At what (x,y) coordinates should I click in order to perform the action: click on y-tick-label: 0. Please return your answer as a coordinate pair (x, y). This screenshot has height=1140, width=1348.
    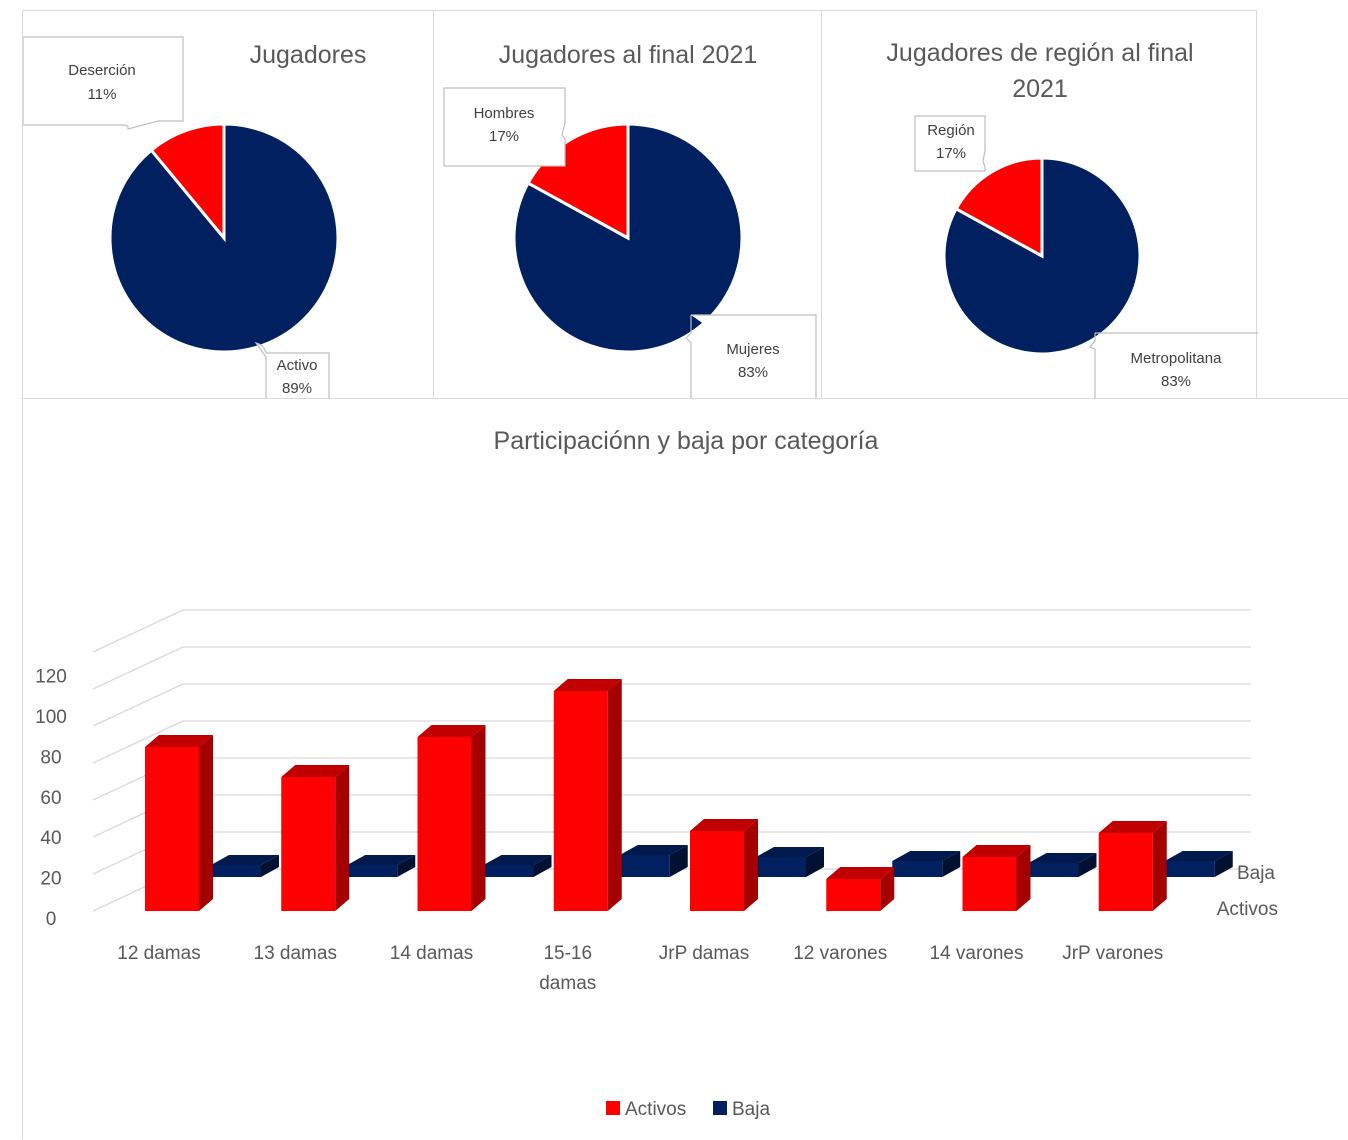
    Looking at the image, I should click on (51, 919).